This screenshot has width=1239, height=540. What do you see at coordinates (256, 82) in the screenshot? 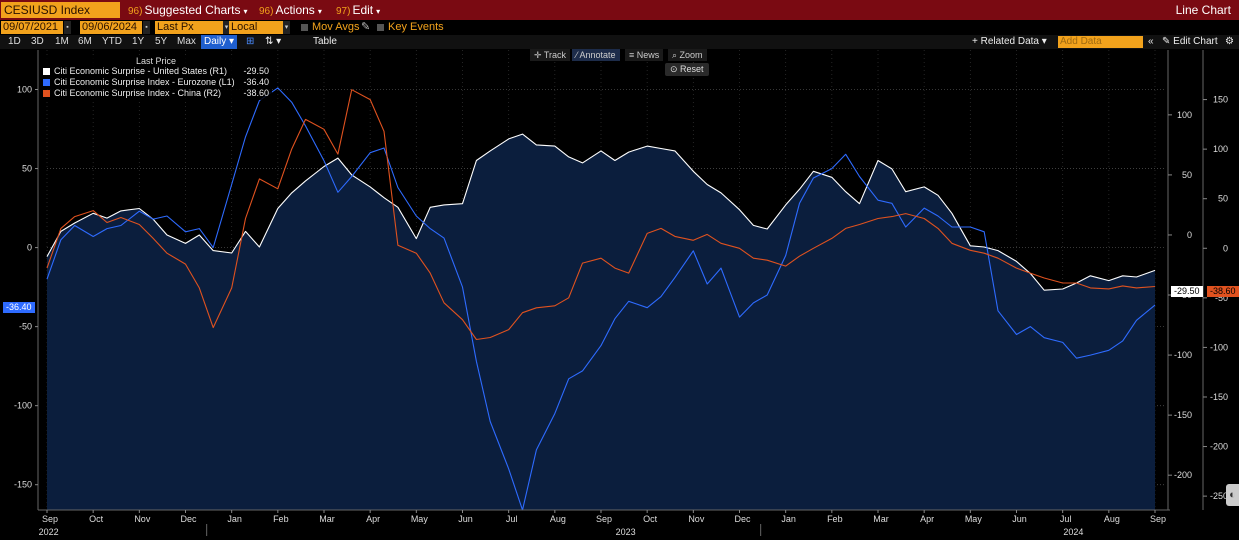
I see `legend-value: -36.40` at bounding box center [256, 82].